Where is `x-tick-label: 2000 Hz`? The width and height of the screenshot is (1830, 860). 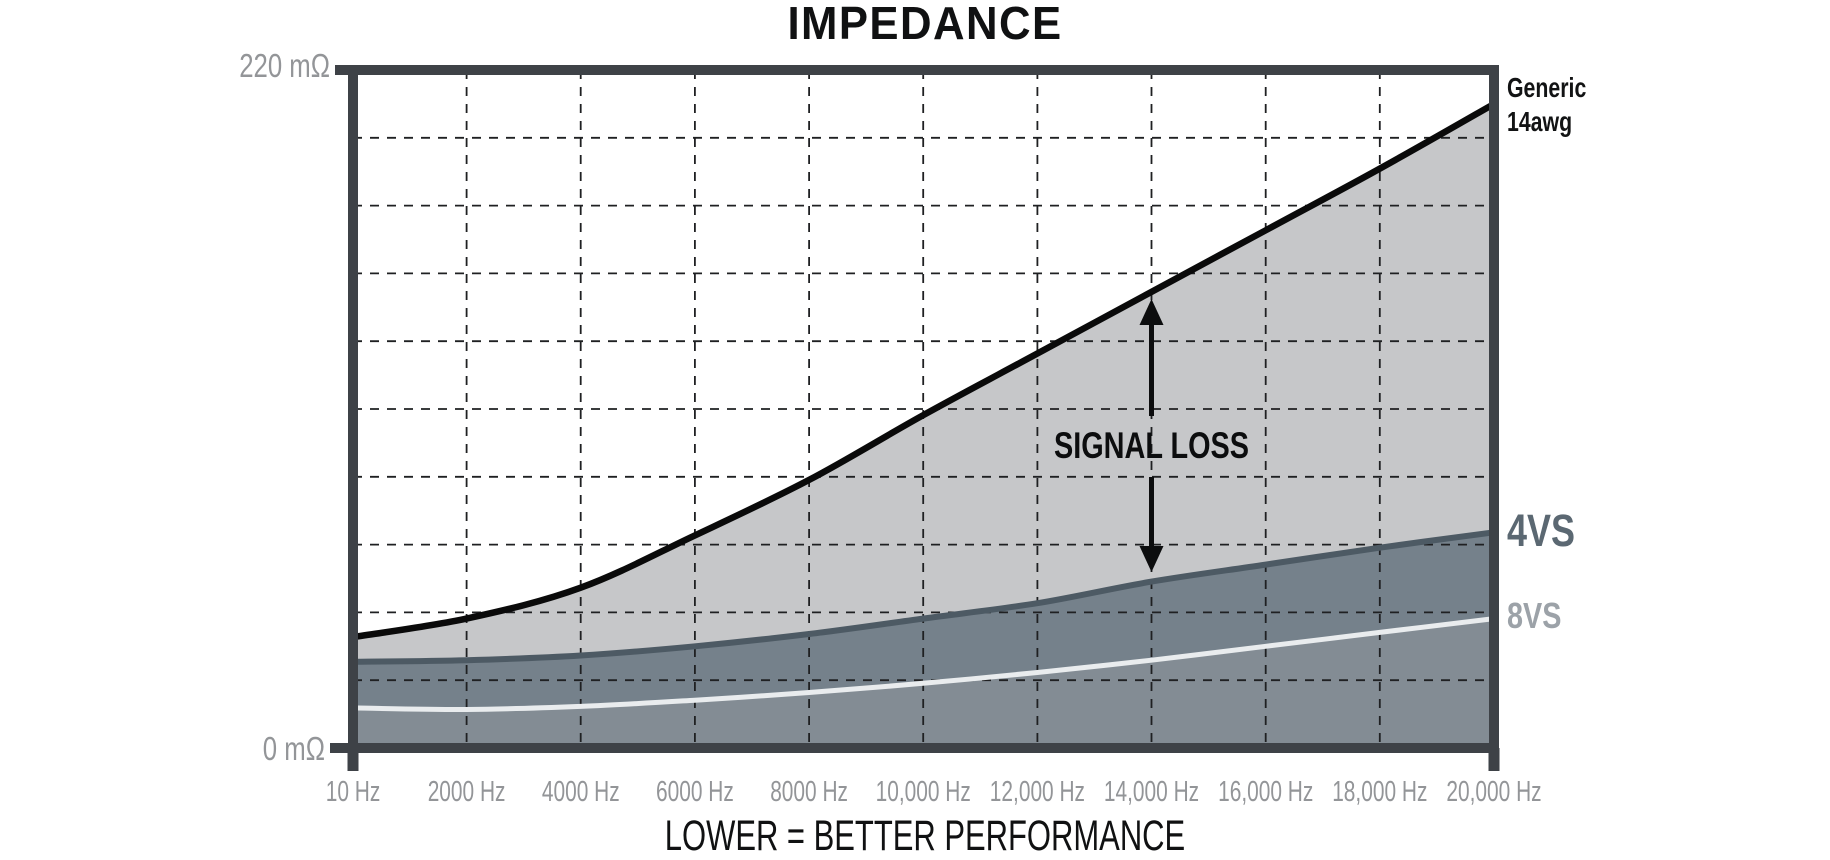 x-tick-label: 2000 Hz is located at coordinates (467, 792).